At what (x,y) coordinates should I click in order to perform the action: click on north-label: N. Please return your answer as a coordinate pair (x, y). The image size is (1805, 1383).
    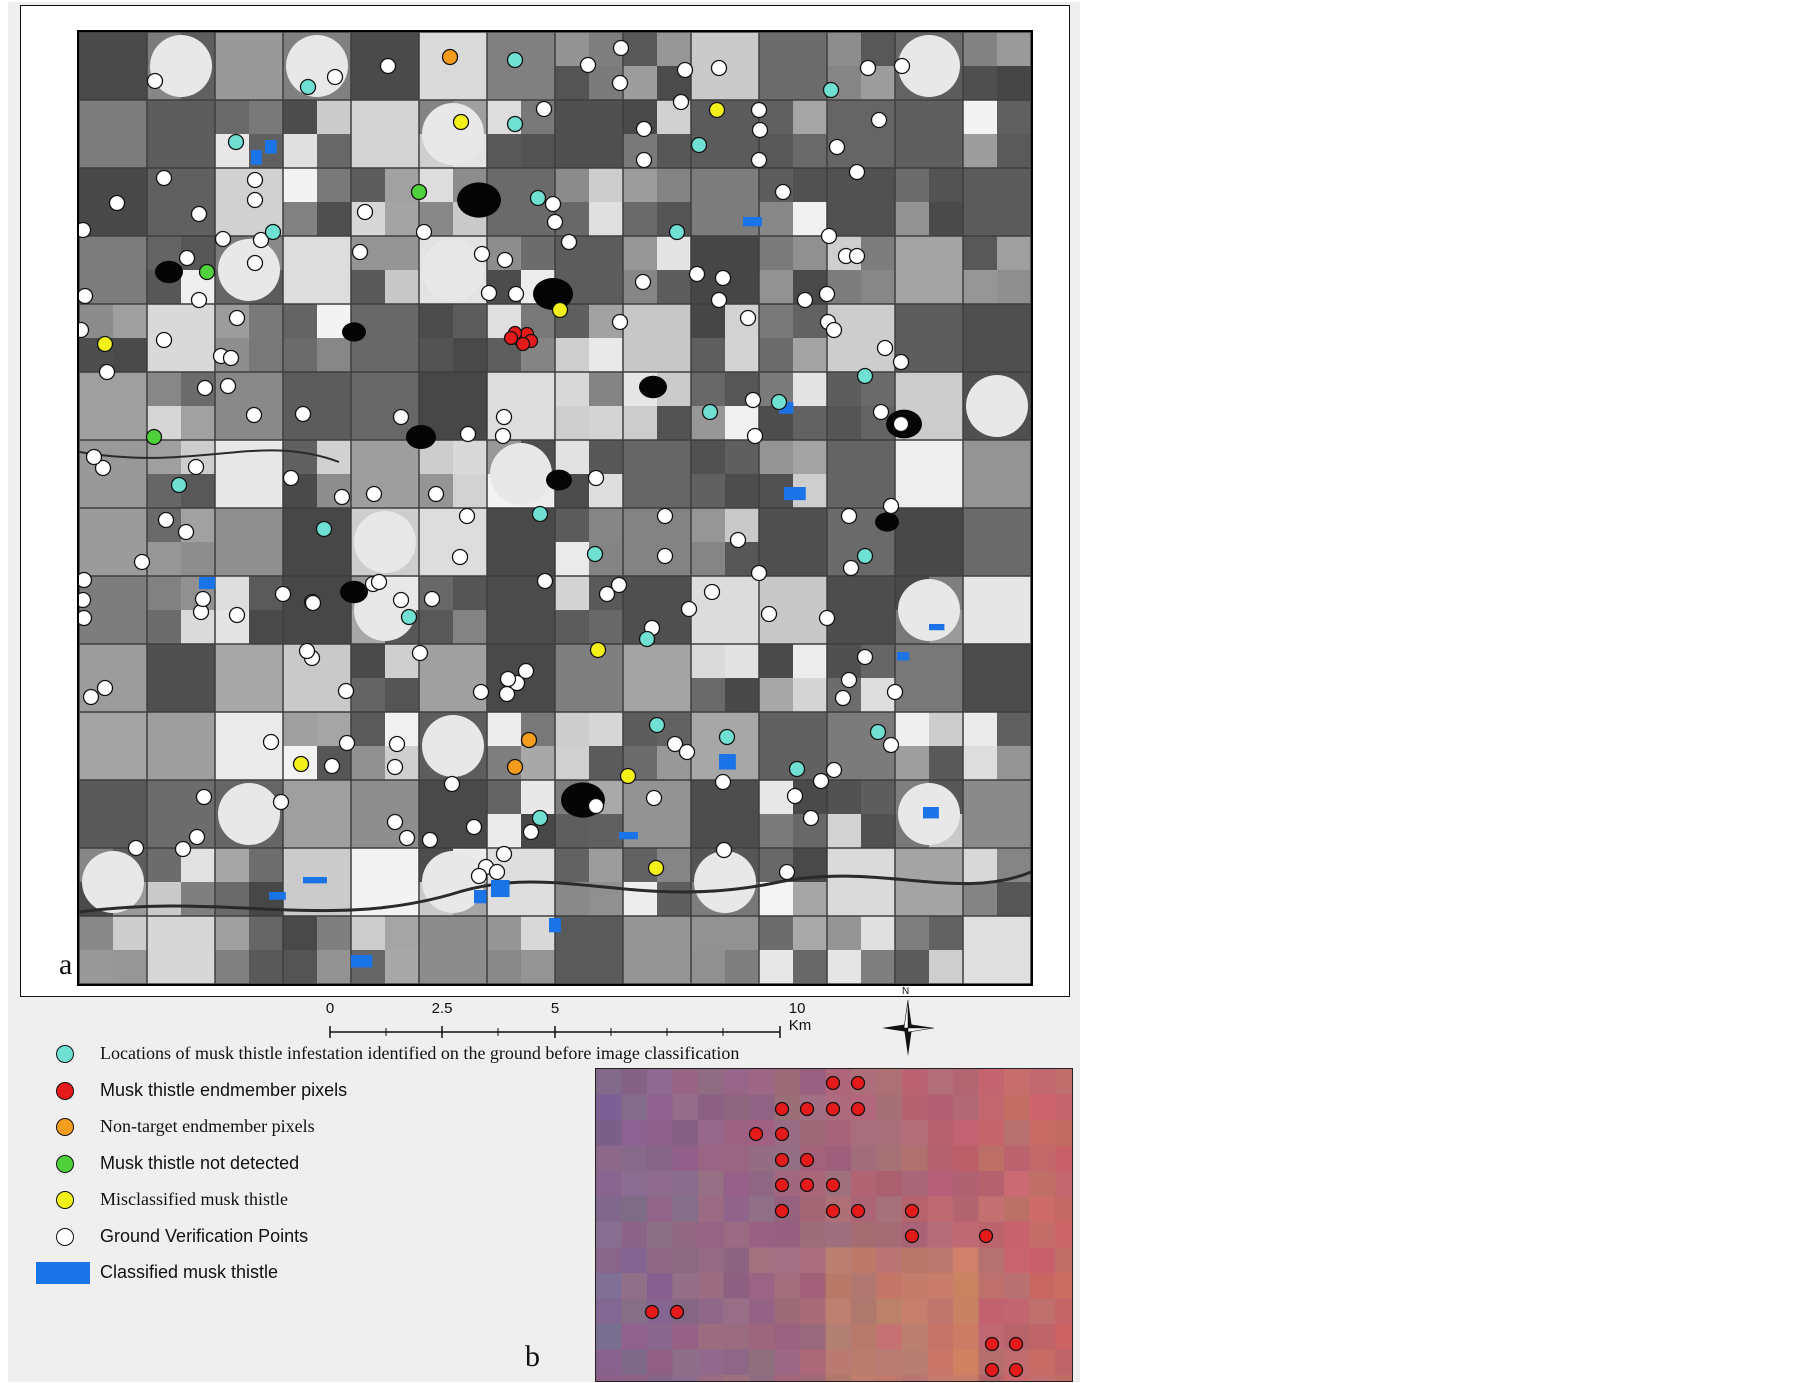
    Looking at the image, I should click on (906, 991).